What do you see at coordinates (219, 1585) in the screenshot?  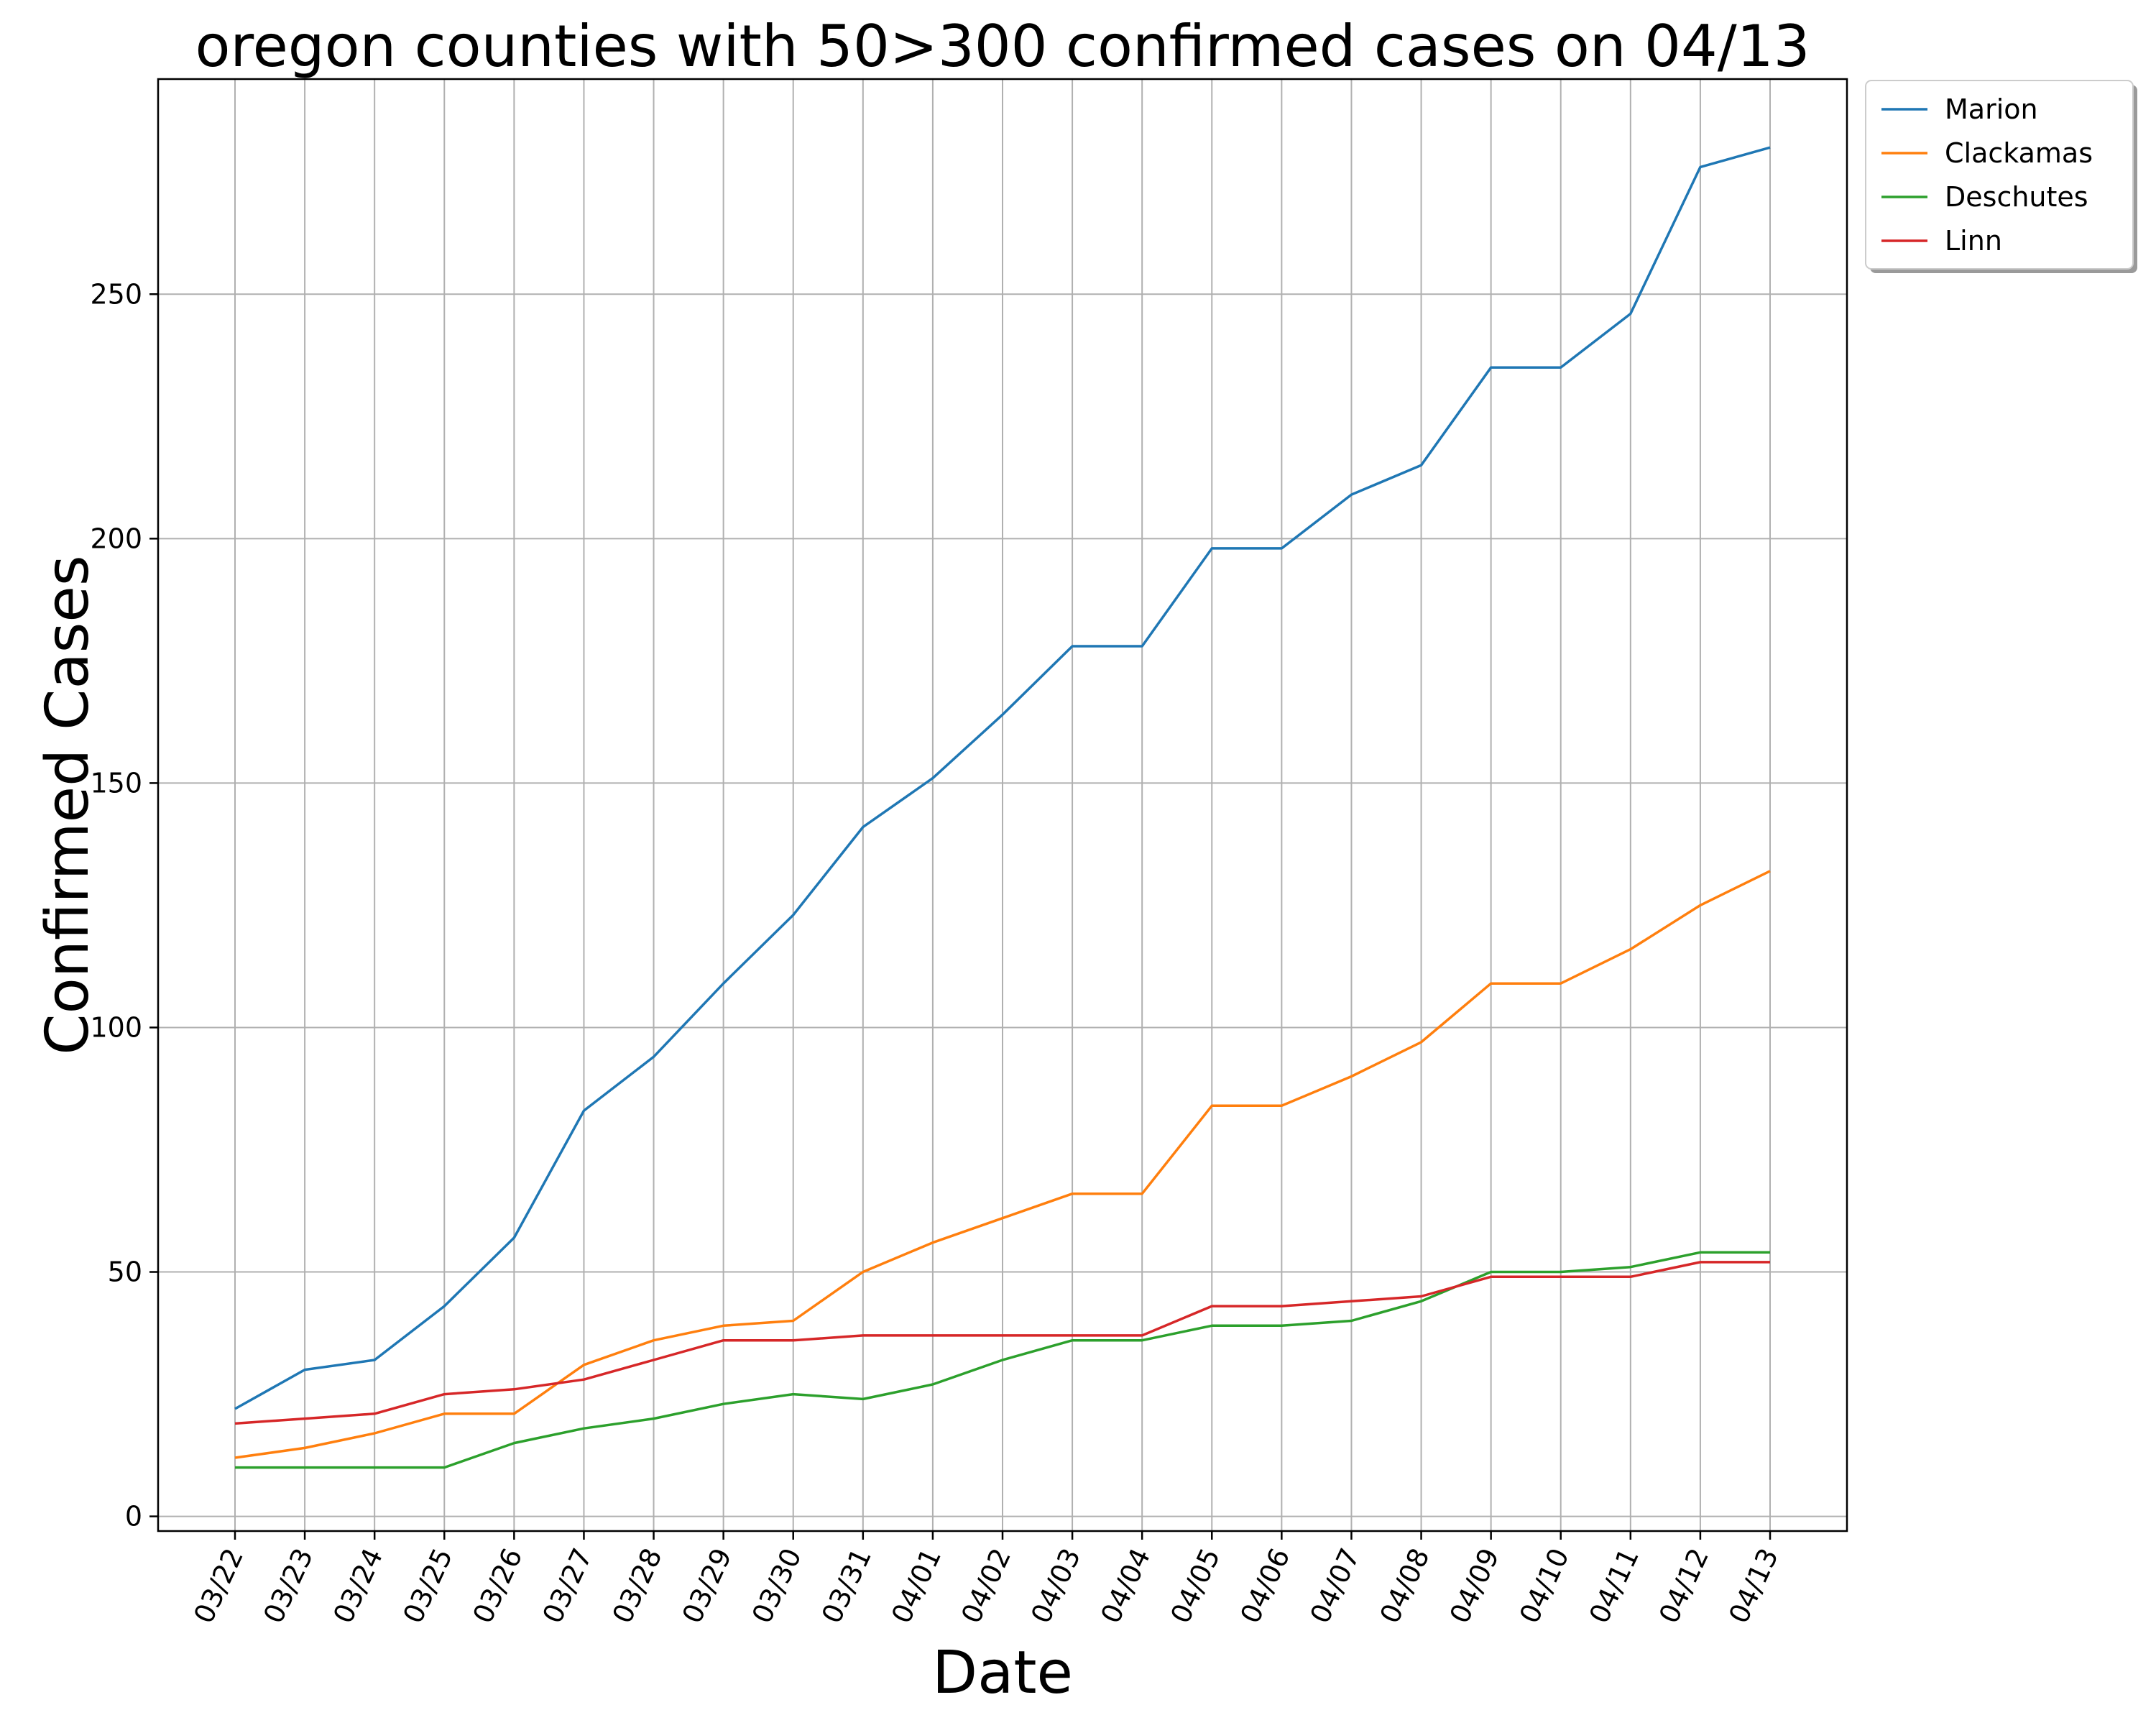 I see `x-tick-label: 03/22` at bounding box center [219, 1585].